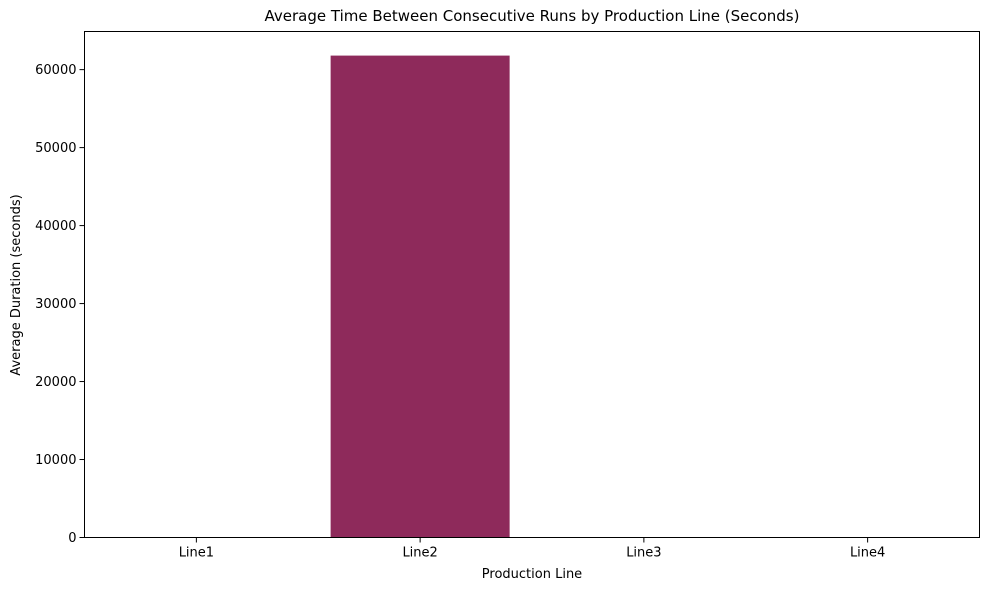 This screenshot has width=989, height=590. What do you see at coordinates (643, 553) in the screenshot?
I see `x-tick-label: Line3` at bounding box center [643, 553].